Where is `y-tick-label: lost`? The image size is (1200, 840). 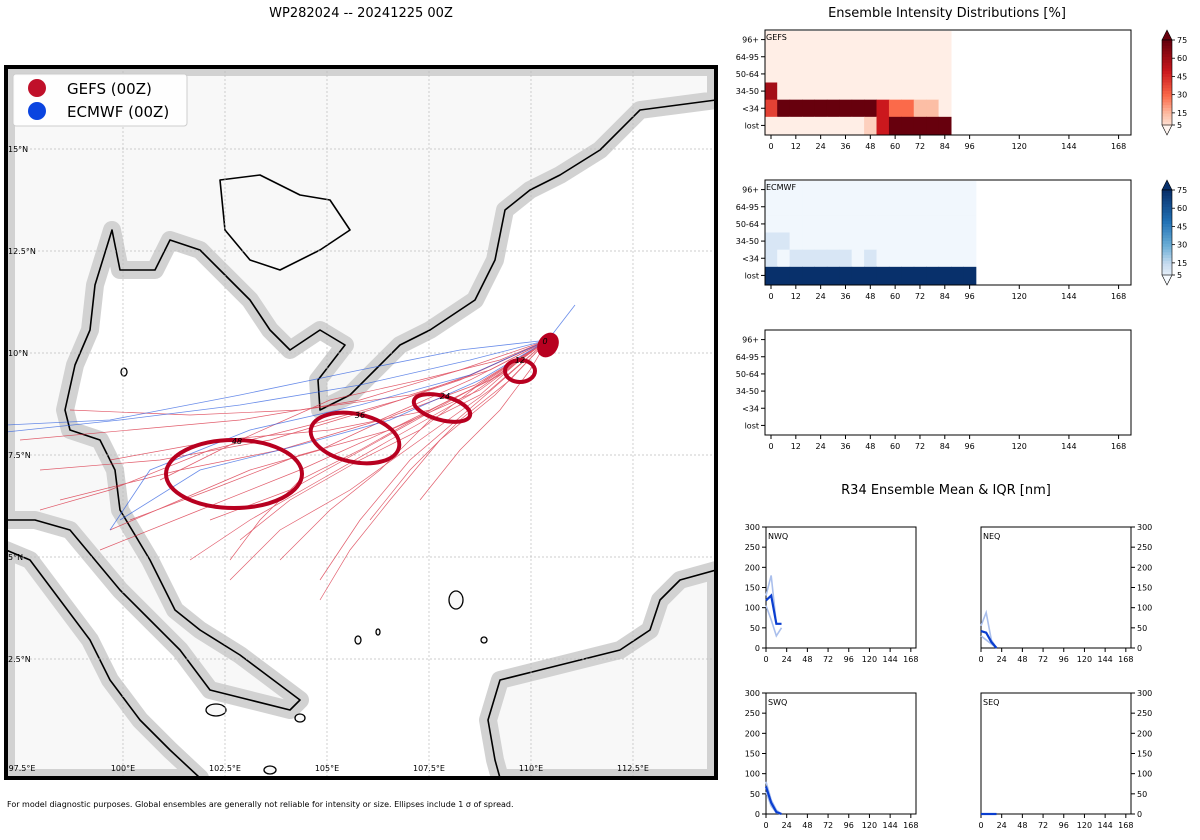
y-tick-label: lost is located at coordinates (752, 125).